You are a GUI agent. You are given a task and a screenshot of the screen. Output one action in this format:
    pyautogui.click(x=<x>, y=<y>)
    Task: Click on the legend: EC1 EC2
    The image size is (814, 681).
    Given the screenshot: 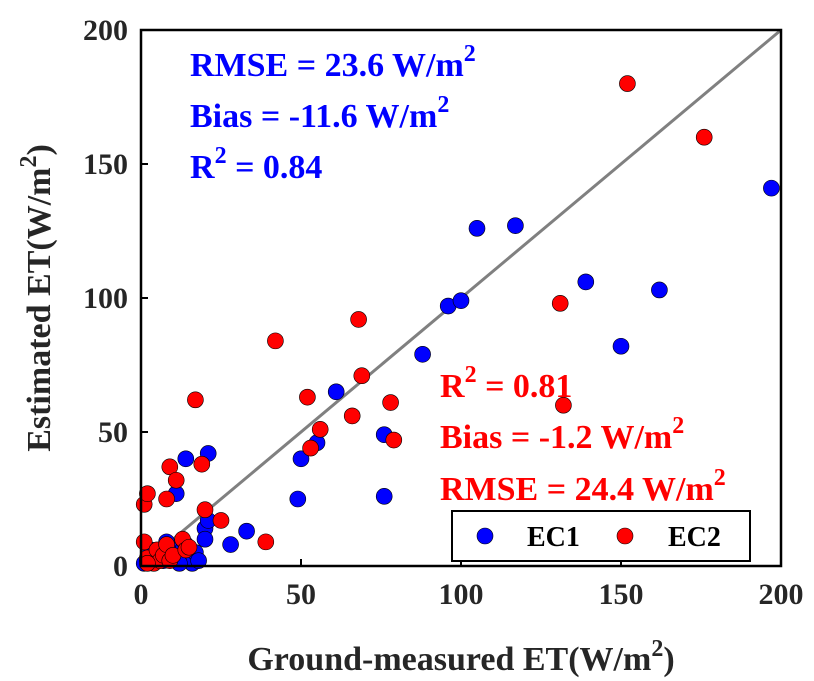 What is the action you would take?
    pyautogui.click(x=601, y=536)
    